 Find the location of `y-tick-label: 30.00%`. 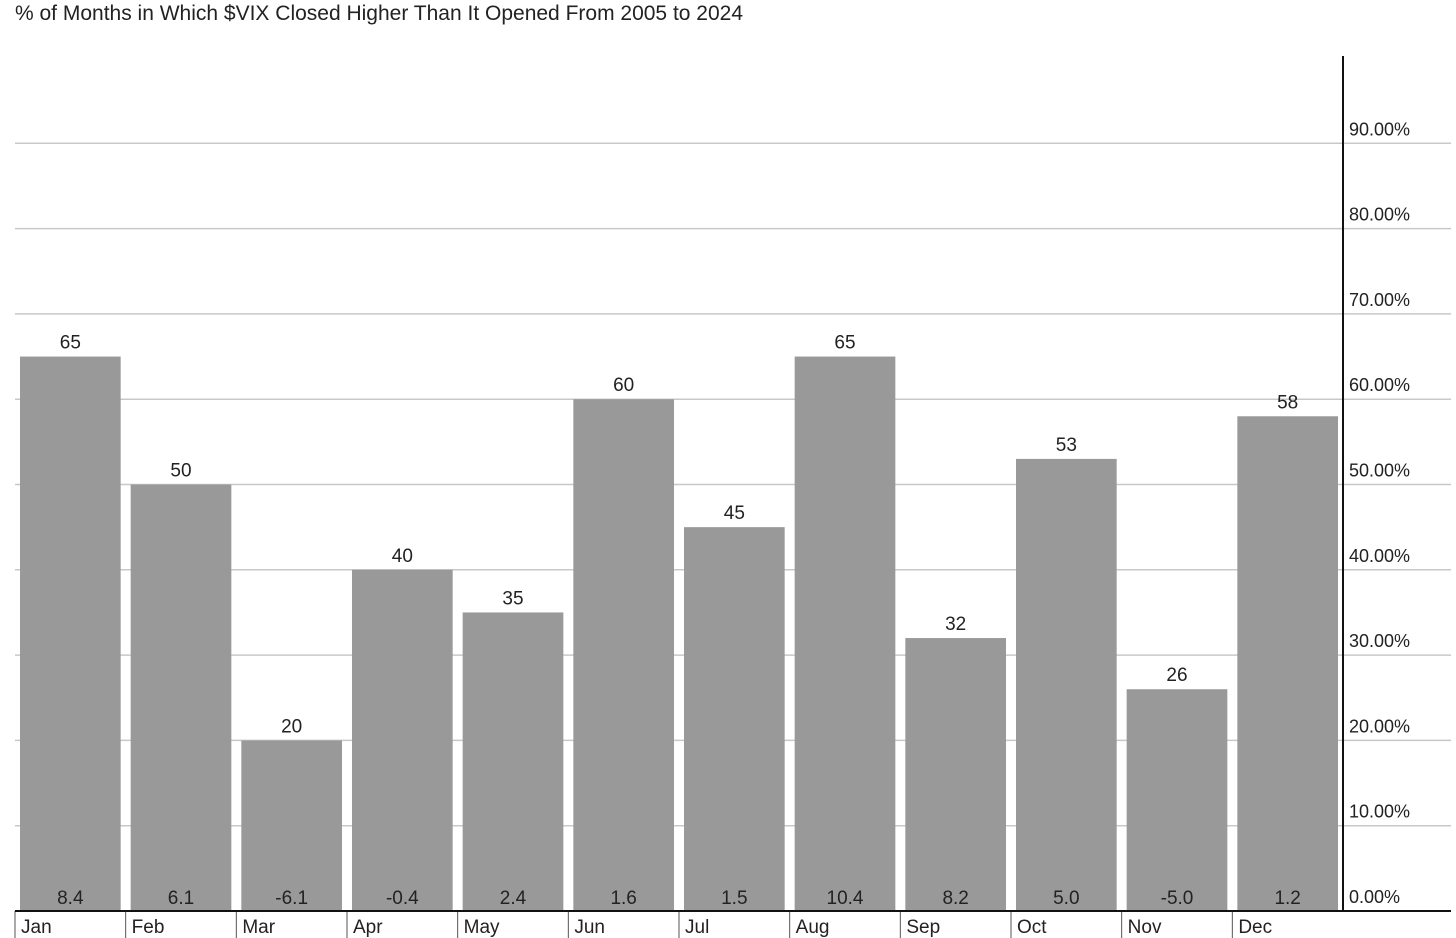

y-tick-label: 30.00% is located at coordinates (1379, 641).